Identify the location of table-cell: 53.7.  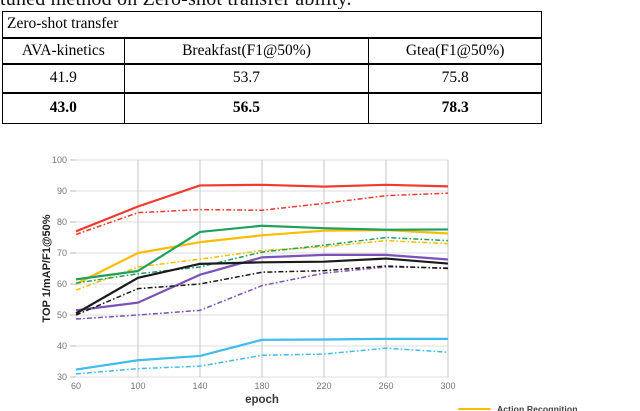
(246, 78).